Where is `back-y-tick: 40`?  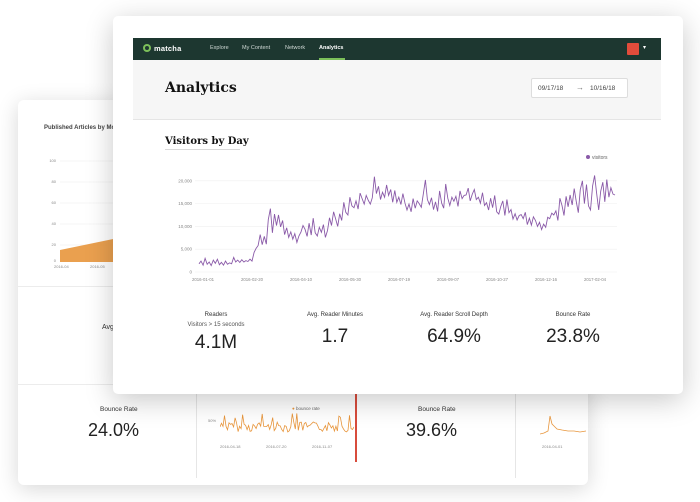
back-y-tick: 40 is located at coordinates (53, 223).